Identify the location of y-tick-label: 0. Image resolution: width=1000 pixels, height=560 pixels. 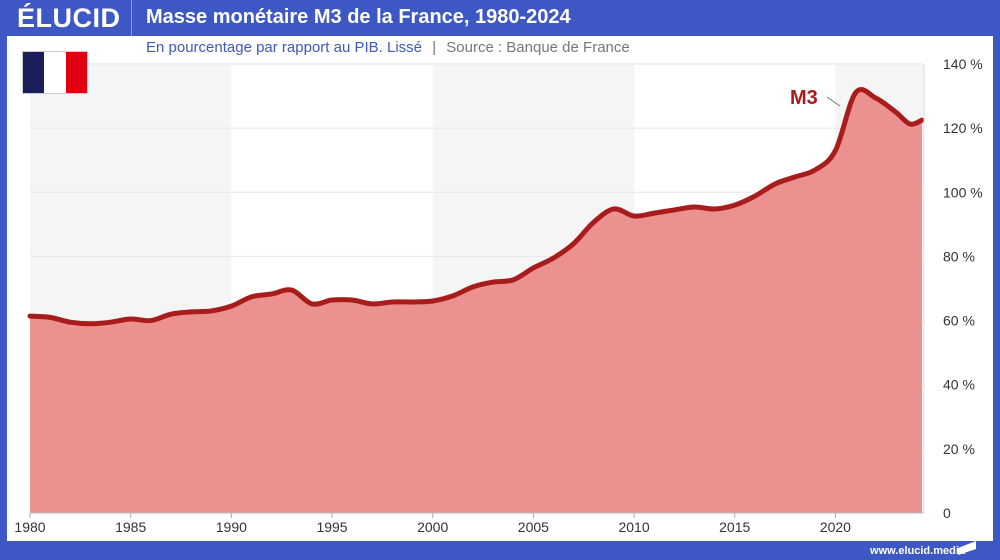
(947, 513).